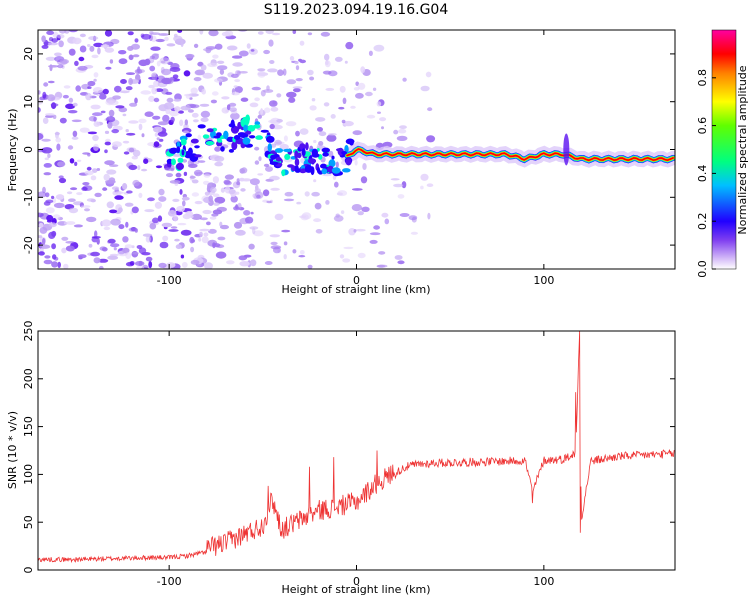 Image resolution: width=750 pixels, height=600 pixels. What do you see at coordinates (28, 522) in the screenshot?
I see `y-tick-label: 50` at bounding box center [28, 522].